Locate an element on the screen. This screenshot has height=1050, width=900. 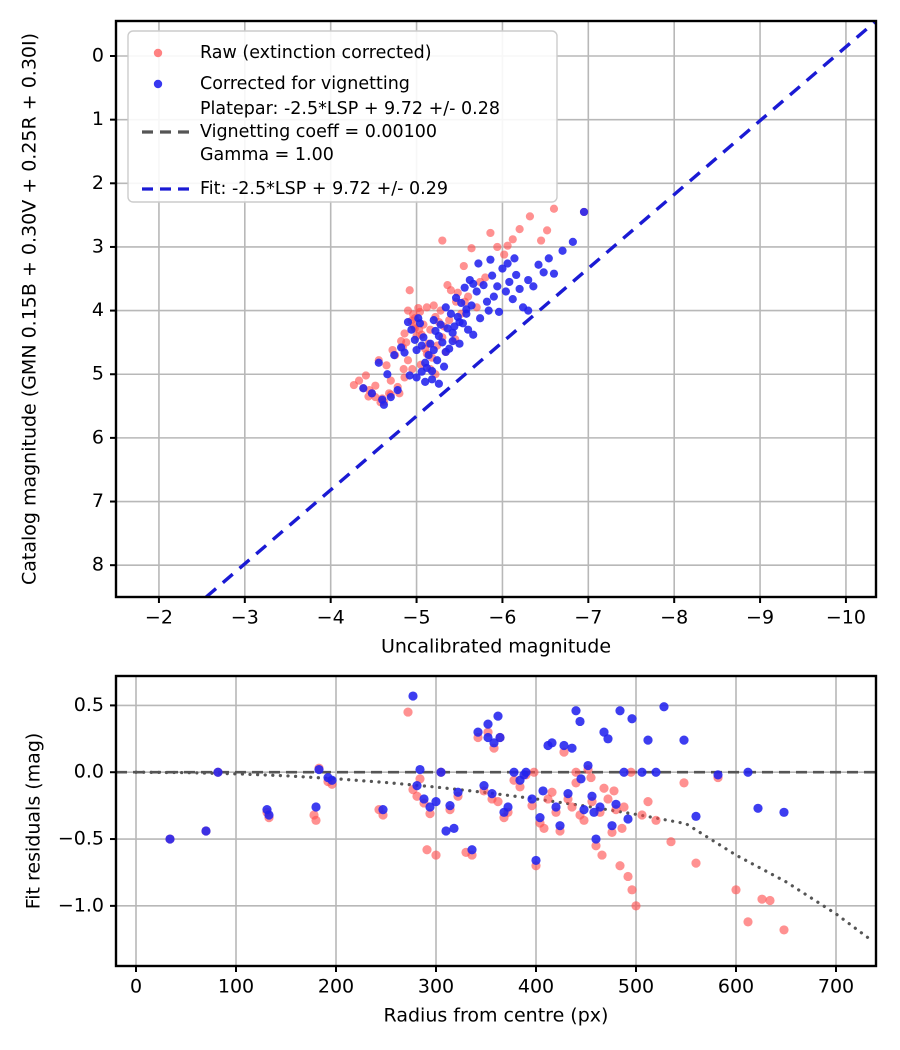
x-tick-label: 100 is located at coordinates (236, 987).